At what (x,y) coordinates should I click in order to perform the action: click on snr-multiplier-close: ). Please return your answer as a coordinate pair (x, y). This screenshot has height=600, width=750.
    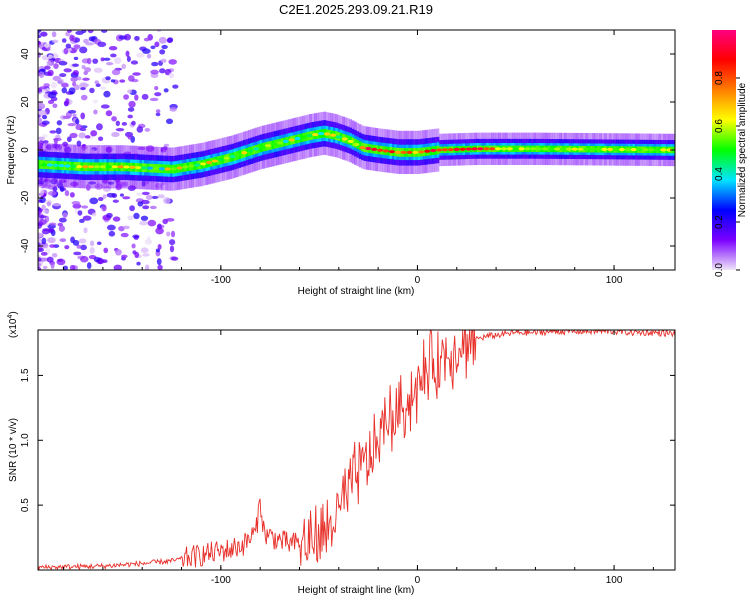
    Looking at the image, I should click on (13, 312).